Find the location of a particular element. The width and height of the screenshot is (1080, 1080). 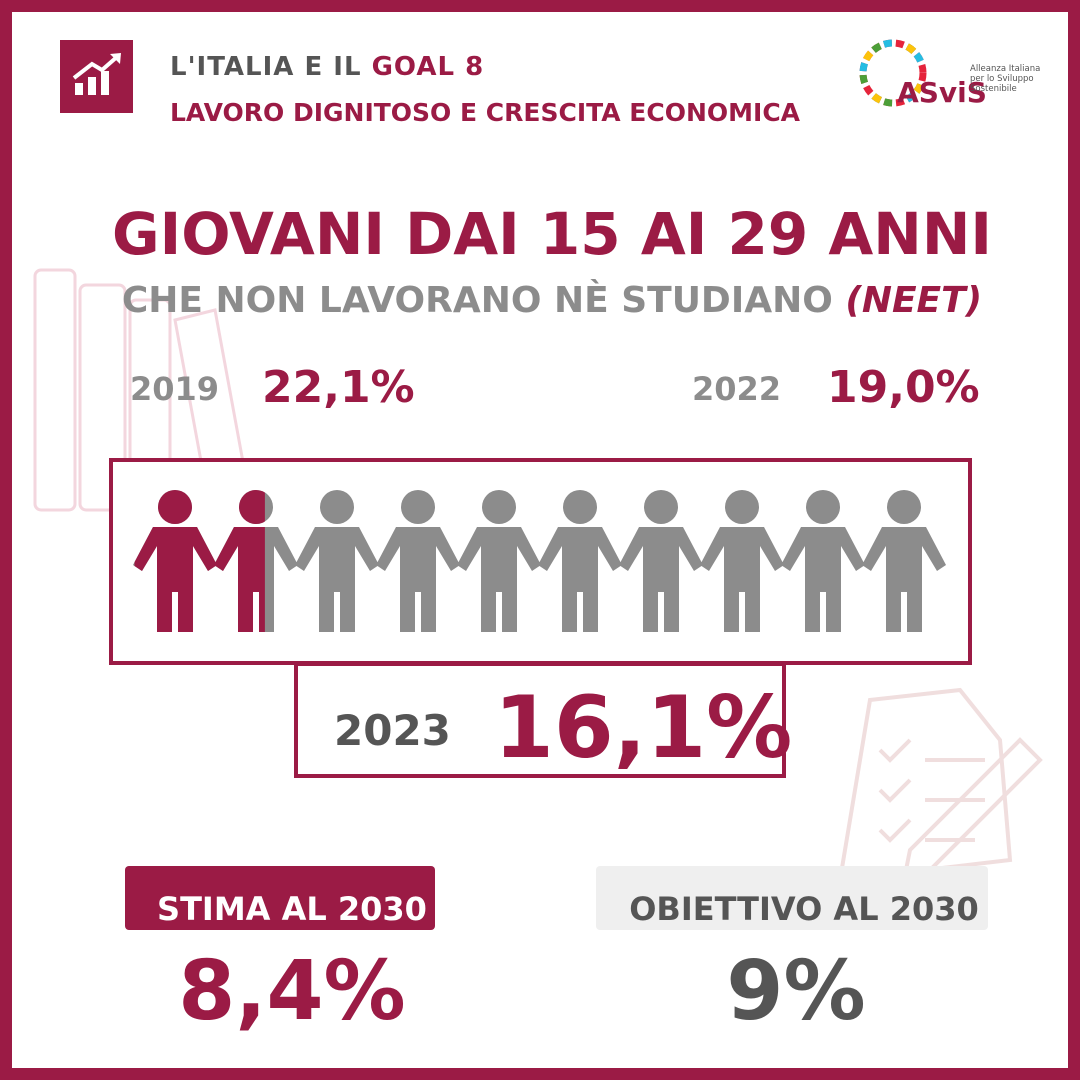

header-line: L'ITALIA E IL GOAL 8 is located at coordinates (327, 67).